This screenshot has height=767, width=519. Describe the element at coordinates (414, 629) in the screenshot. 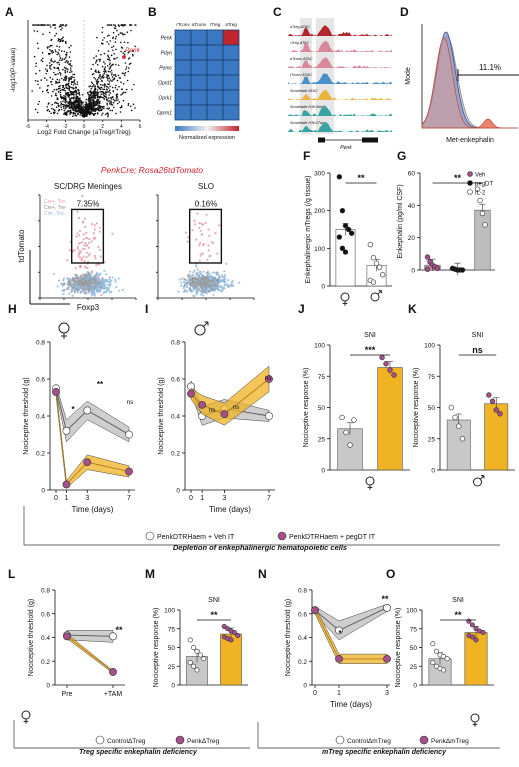

I see `panelo-ytick-label: 75` at that location.